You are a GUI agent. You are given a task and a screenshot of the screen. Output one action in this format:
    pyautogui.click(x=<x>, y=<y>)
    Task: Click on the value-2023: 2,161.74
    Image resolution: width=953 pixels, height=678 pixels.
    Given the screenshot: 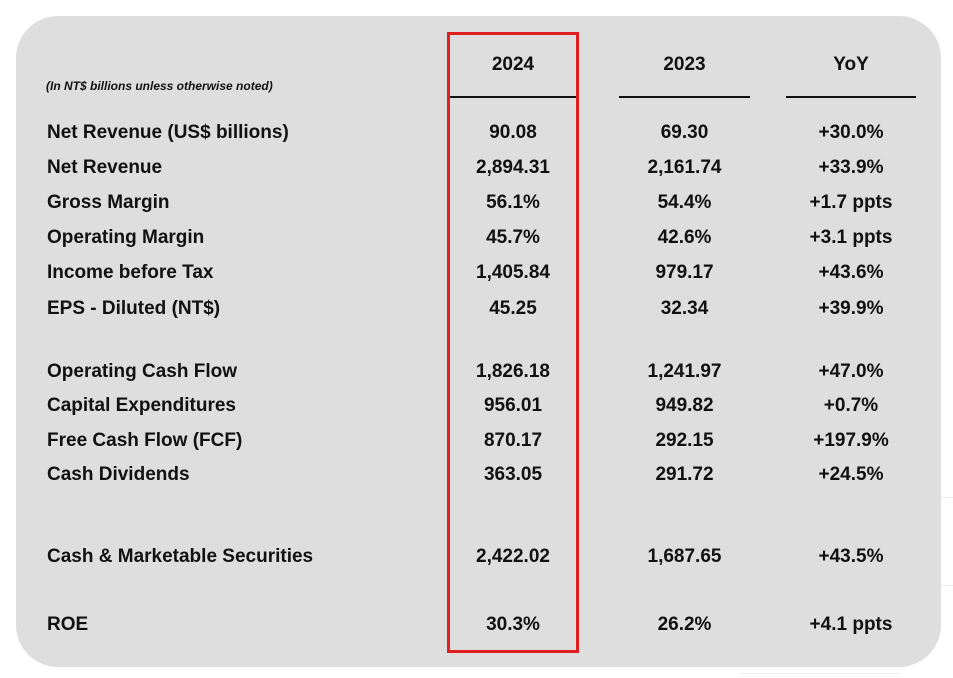 What is the action you would take?
    pyautogui.click(x=684, y=167)
    